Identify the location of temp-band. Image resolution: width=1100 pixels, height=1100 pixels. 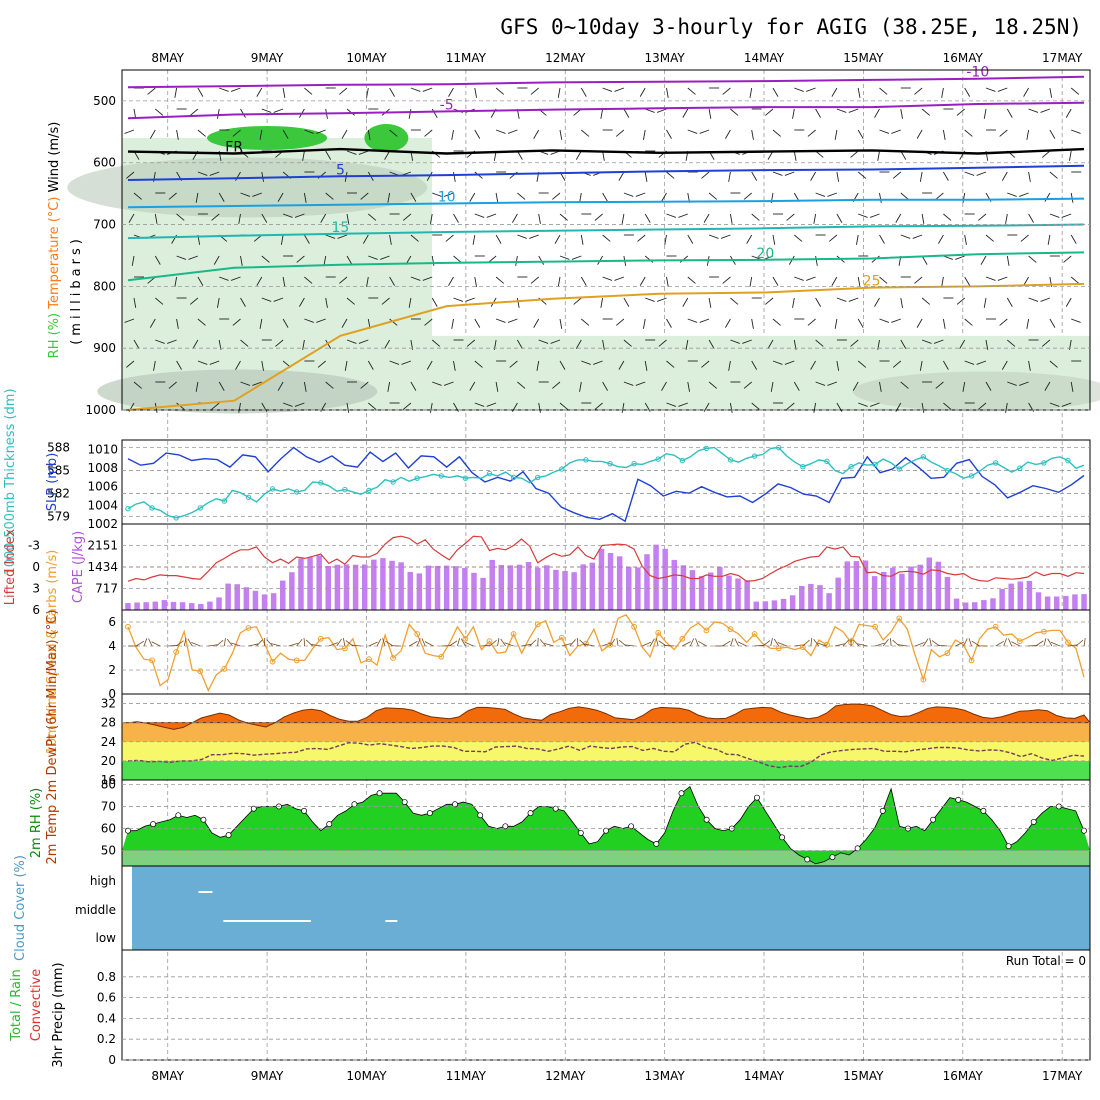
(606, 770).